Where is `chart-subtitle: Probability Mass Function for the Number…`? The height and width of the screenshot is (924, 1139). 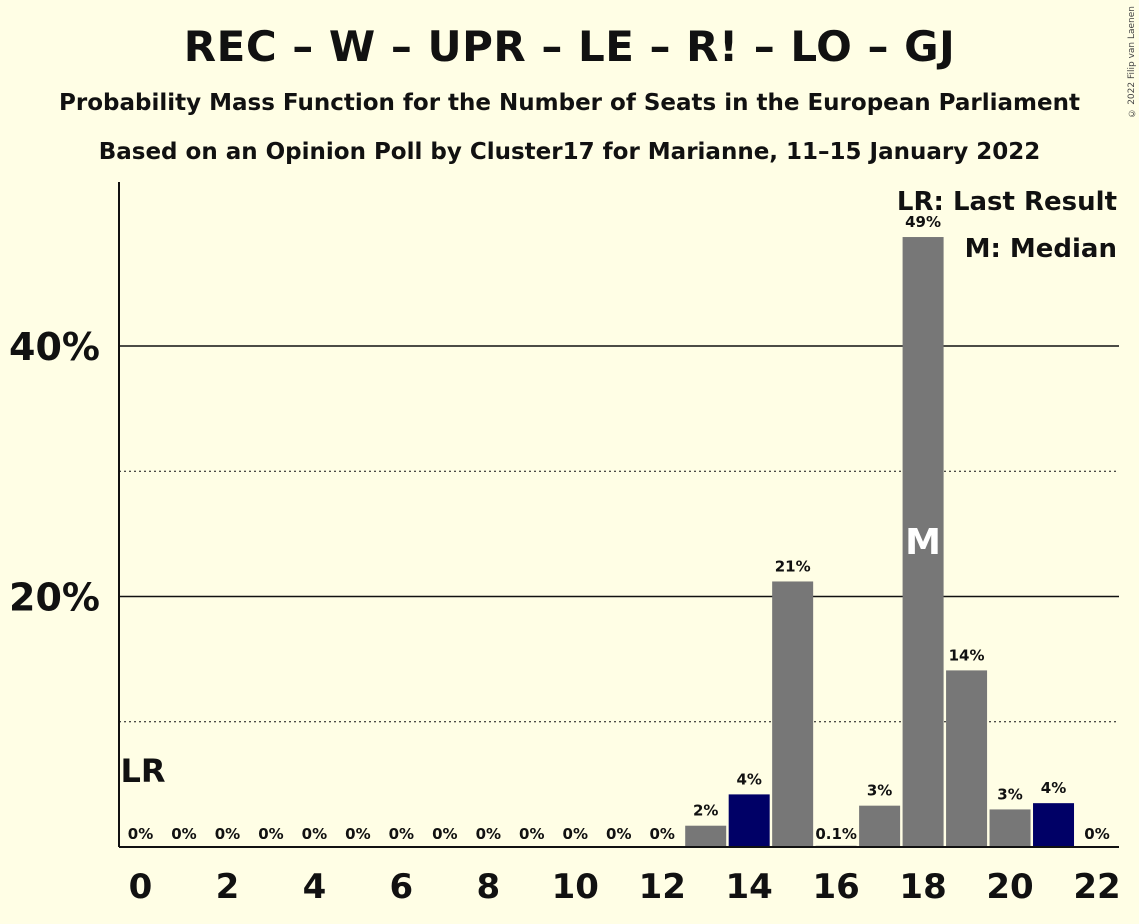 chart-subtitle: Probability Mass Function for the Number… is located at coordinates (569, 103).